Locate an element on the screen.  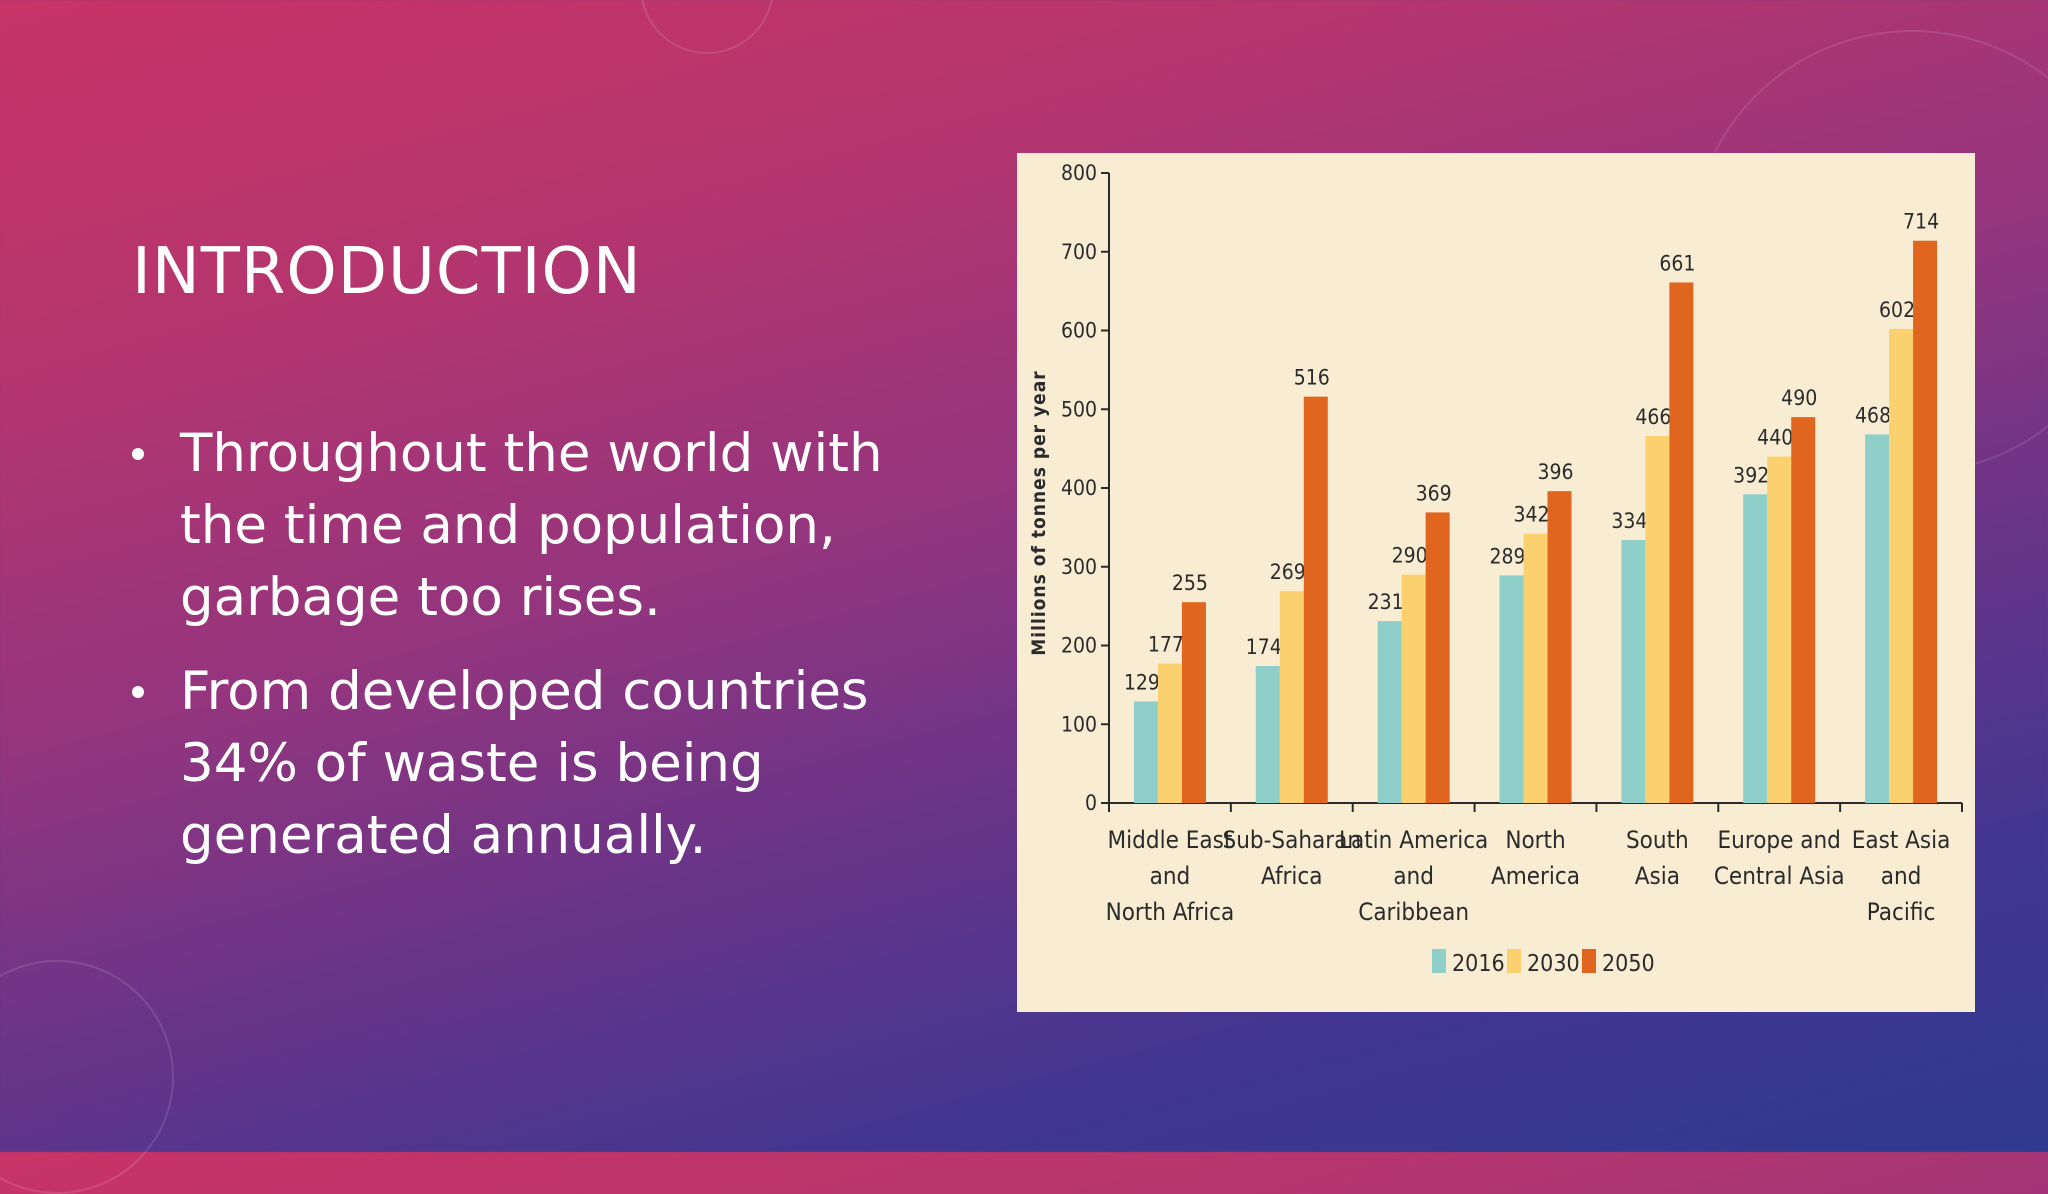
bar-value-label: 174 is located at coordinates (1264, 647).